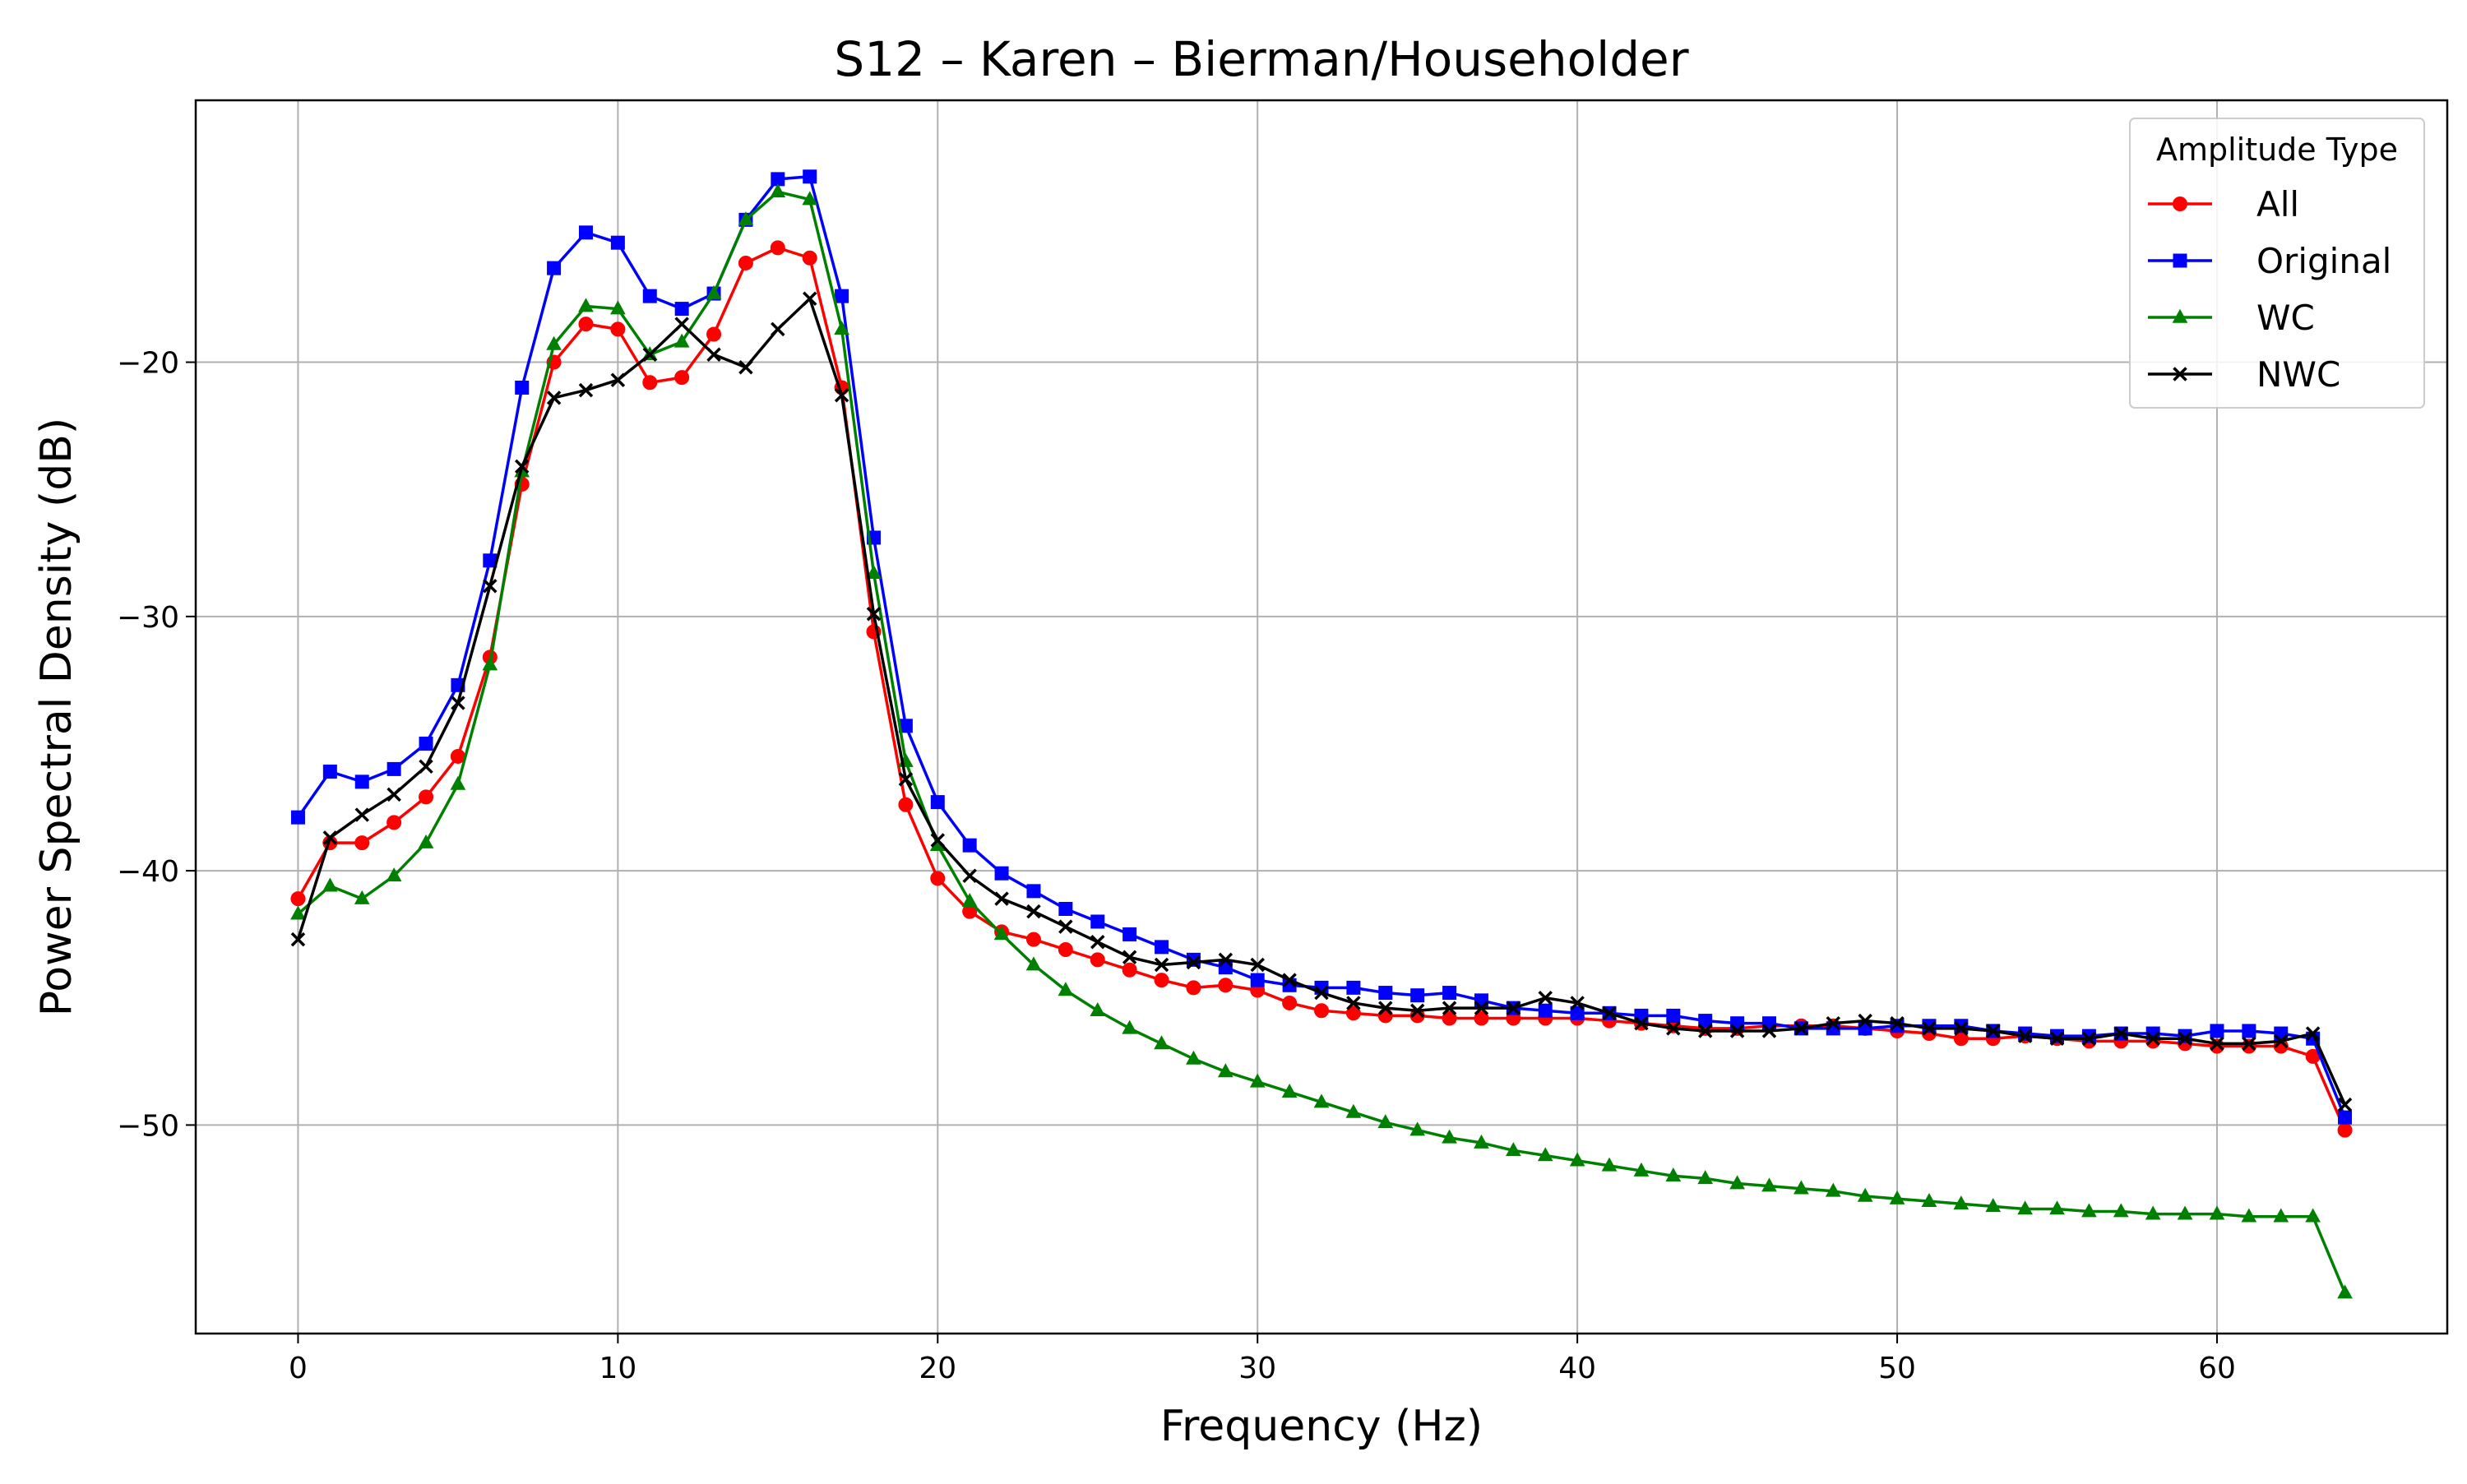 Image resolution: width=2467 pixels, height=1484 pixels. I want to click on legend-item-original: Original, so click(2269, 261).